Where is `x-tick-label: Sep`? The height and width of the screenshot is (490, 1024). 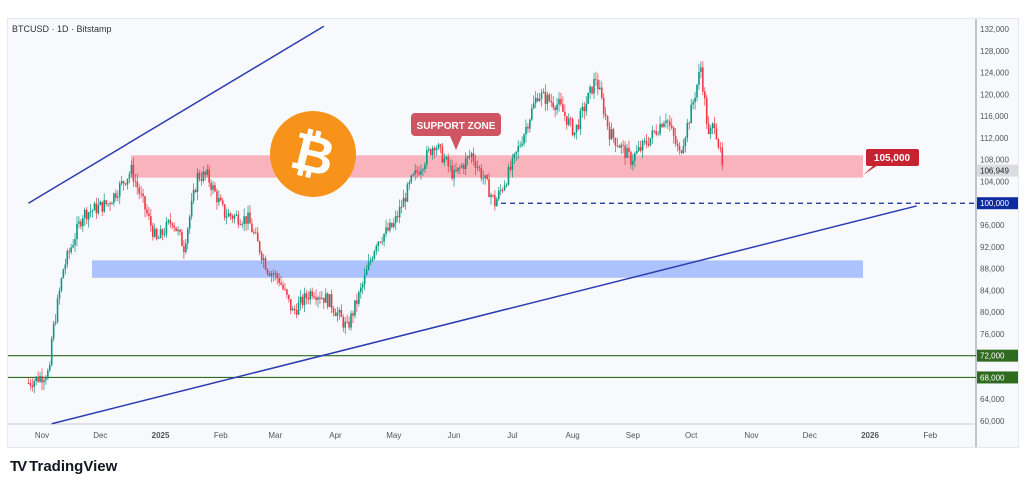
x-tick-label: Sep is located at coordinates (633, 435).